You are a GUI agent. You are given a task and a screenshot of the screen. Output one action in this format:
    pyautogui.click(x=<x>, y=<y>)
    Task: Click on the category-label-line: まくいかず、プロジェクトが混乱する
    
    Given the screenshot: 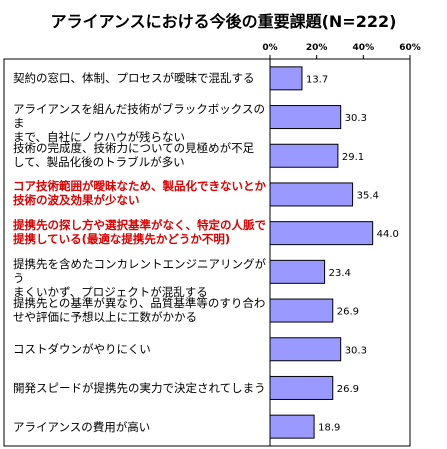 What is the action you would take?
    pyautogui.click(x=110, y=291)
    